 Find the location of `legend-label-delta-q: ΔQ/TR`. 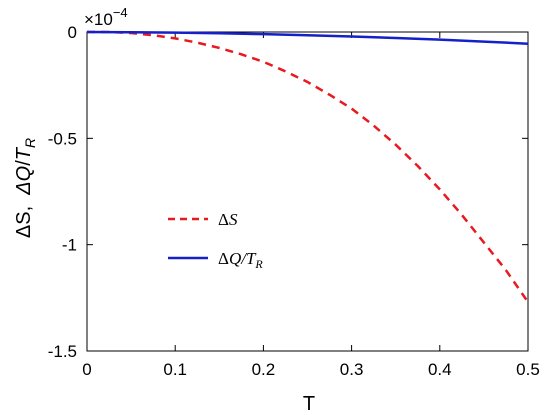

legend-label-delta-q: ΔQ/TR is located at coordinates (240, 260).